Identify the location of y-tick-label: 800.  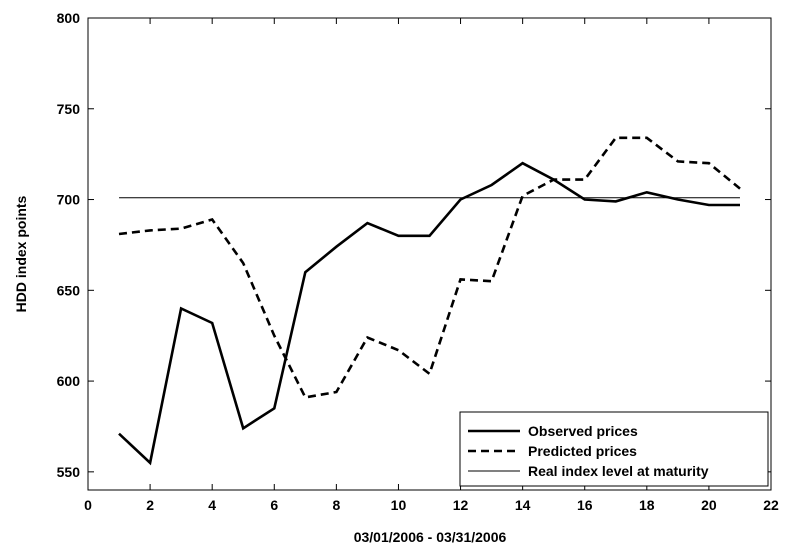
(69, 18).